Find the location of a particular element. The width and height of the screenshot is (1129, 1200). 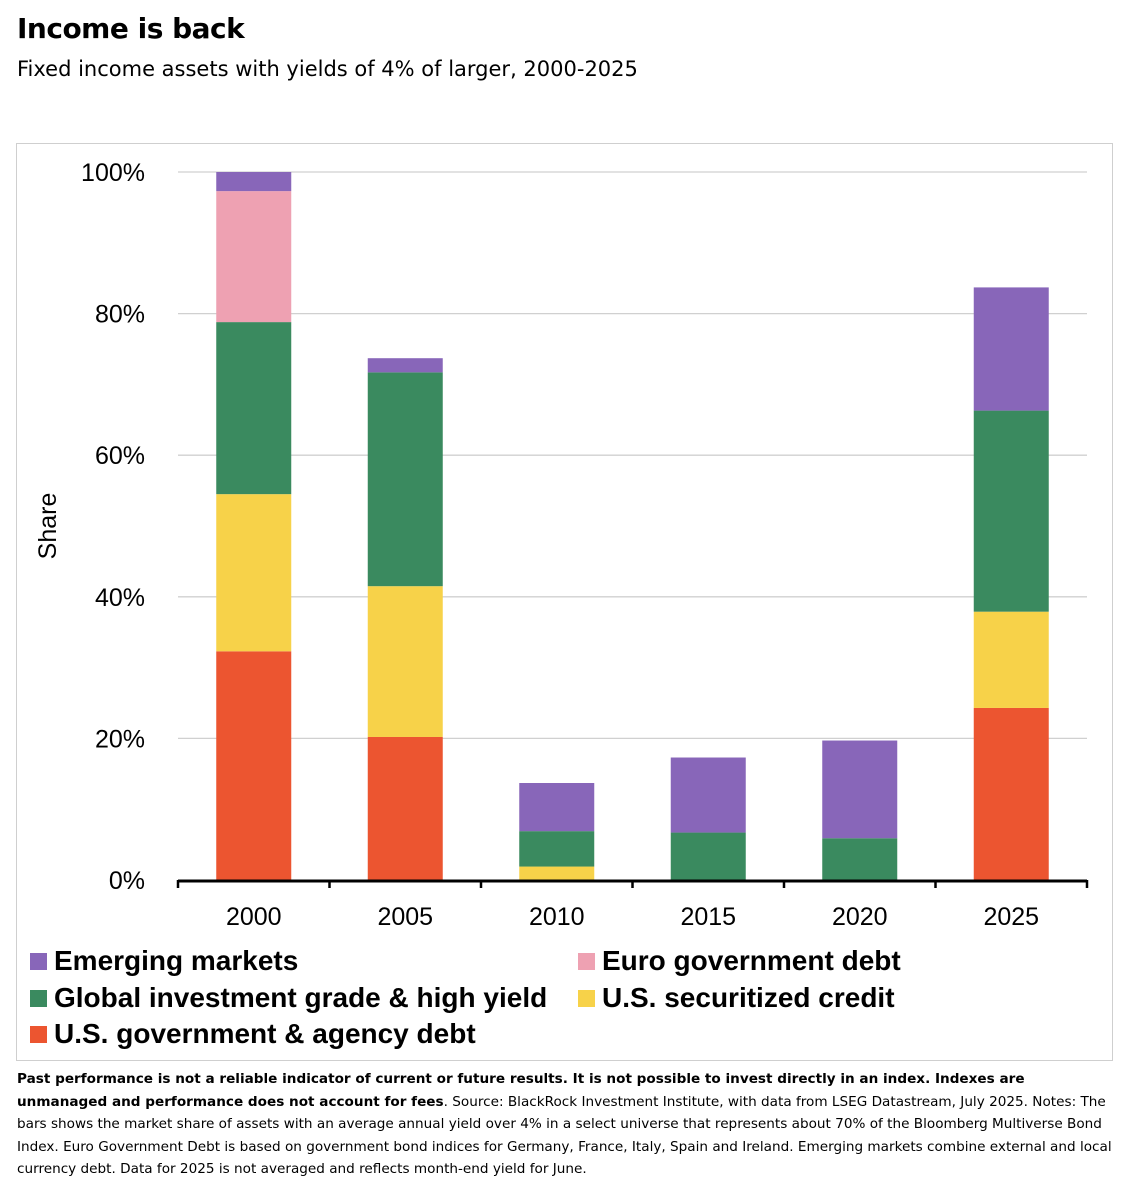

legend-item-euro-government-debt: Euro government debt is located at coordinates (739, 961).